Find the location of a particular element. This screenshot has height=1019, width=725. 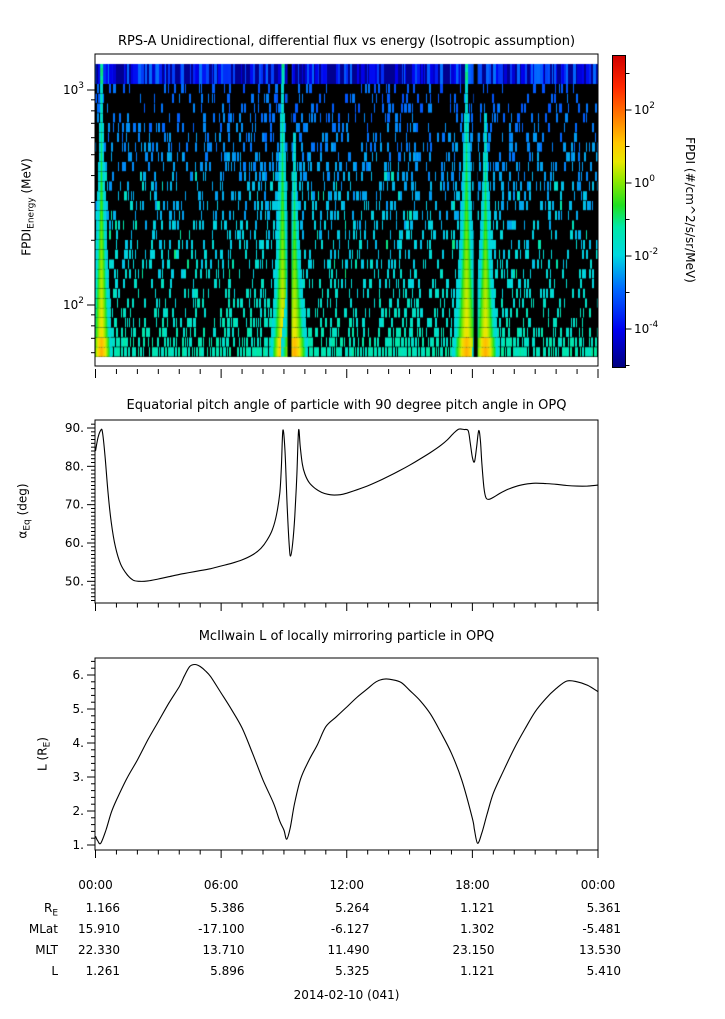

pitch-angle-curve is located at coordinates (346, 505).